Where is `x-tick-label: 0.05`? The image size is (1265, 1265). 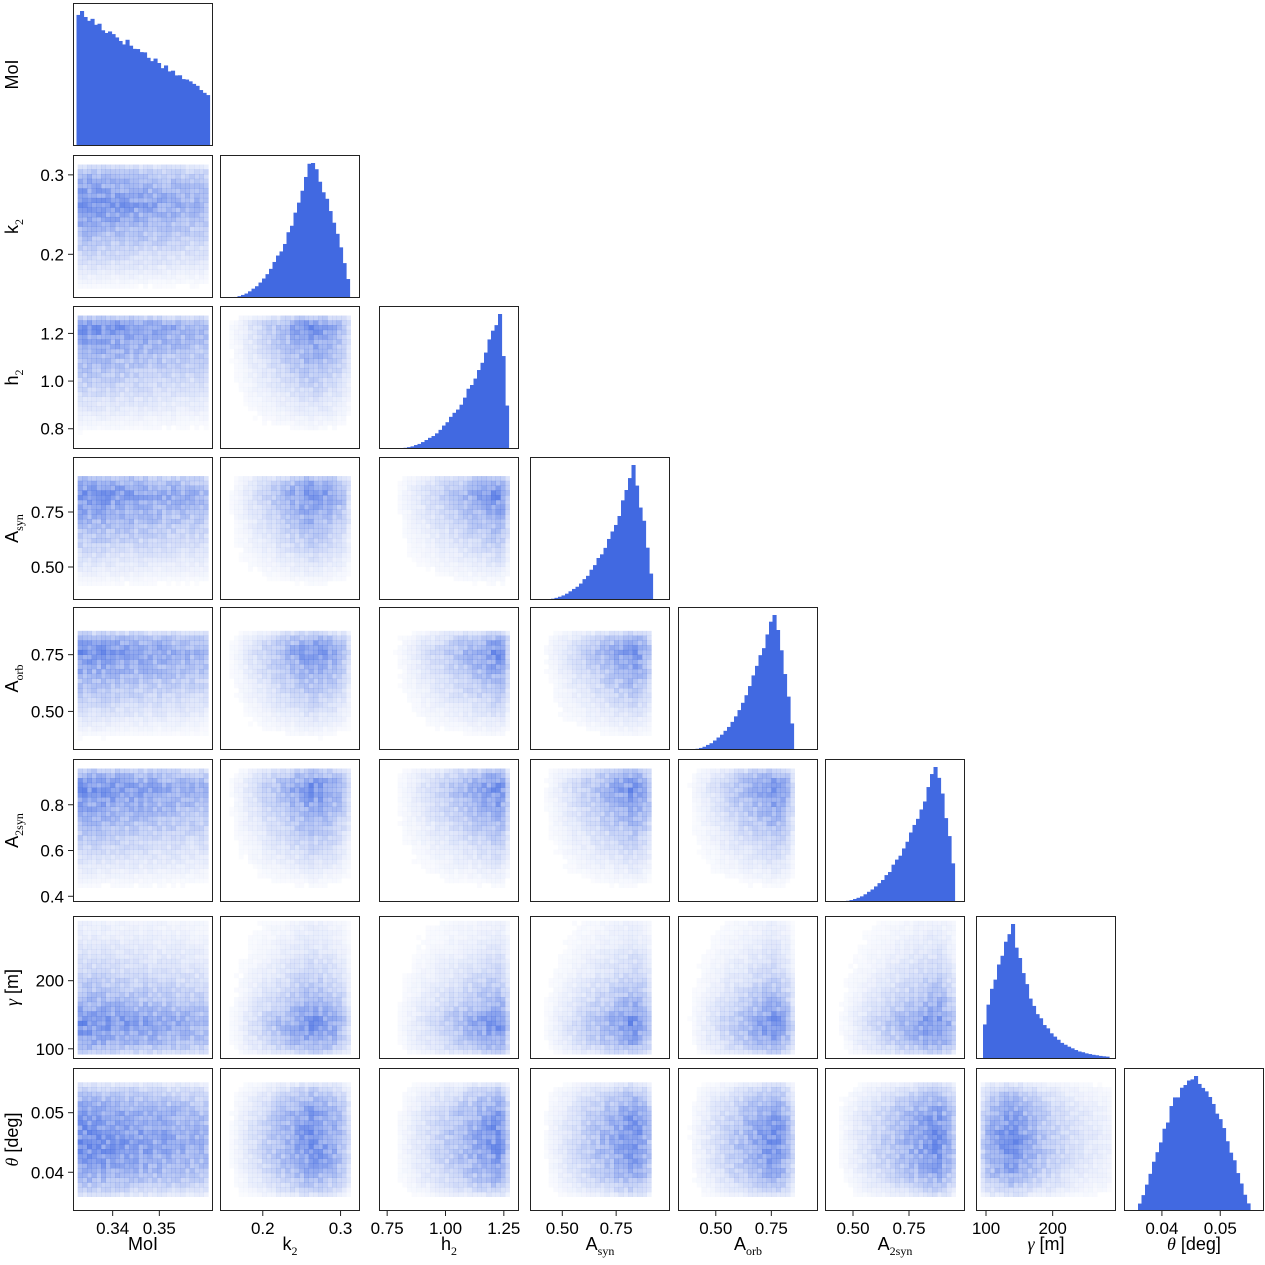
x-tick-label: 0.05 is located at coordinates (1220, 1228).